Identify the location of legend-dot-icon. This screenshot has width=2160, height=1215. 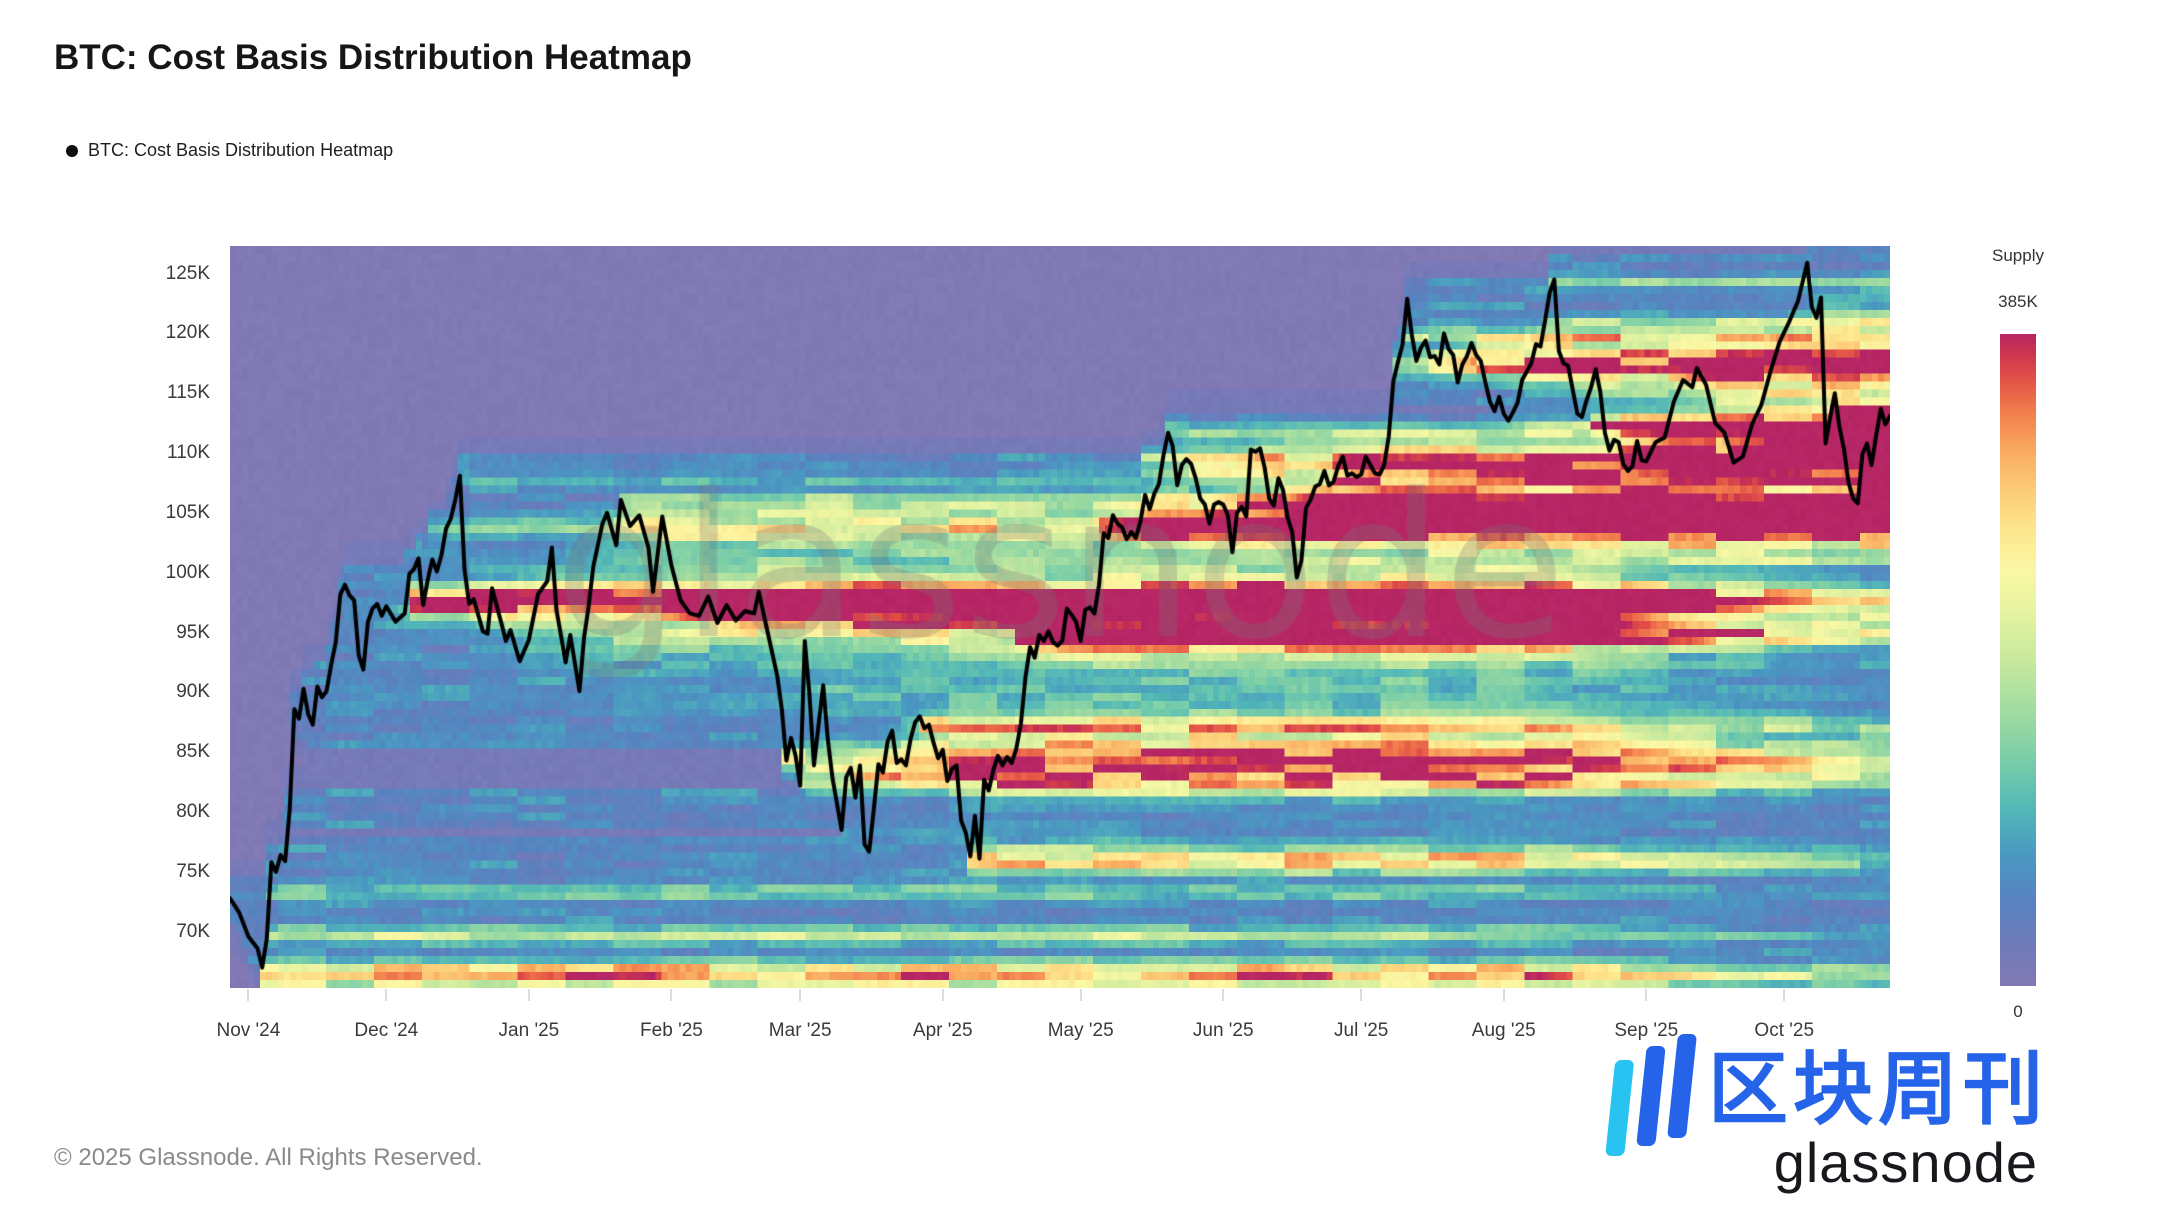
(72, 150).